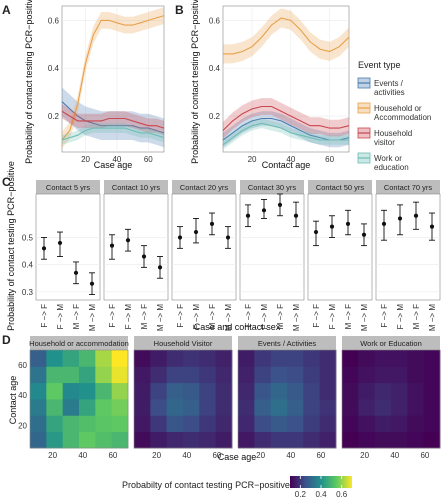 The width and height of the screenshot is (448, 500). What do you see at coordinates (252, 159) in the screenshot?
I see `panel-b-xtick-label: 20` at bounding box center [252, 159].